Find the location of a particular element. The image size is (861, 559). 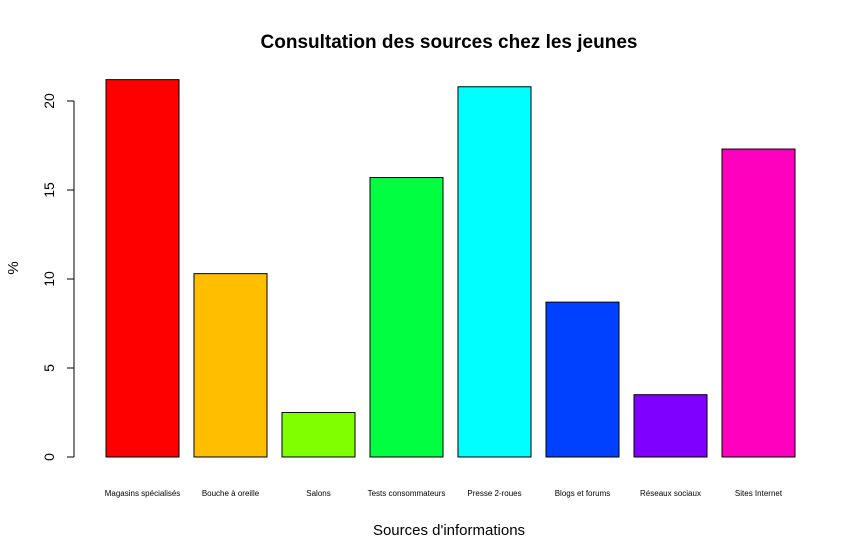

x-tick-label: Bouche à oreille is located at coordinates (231, 493).